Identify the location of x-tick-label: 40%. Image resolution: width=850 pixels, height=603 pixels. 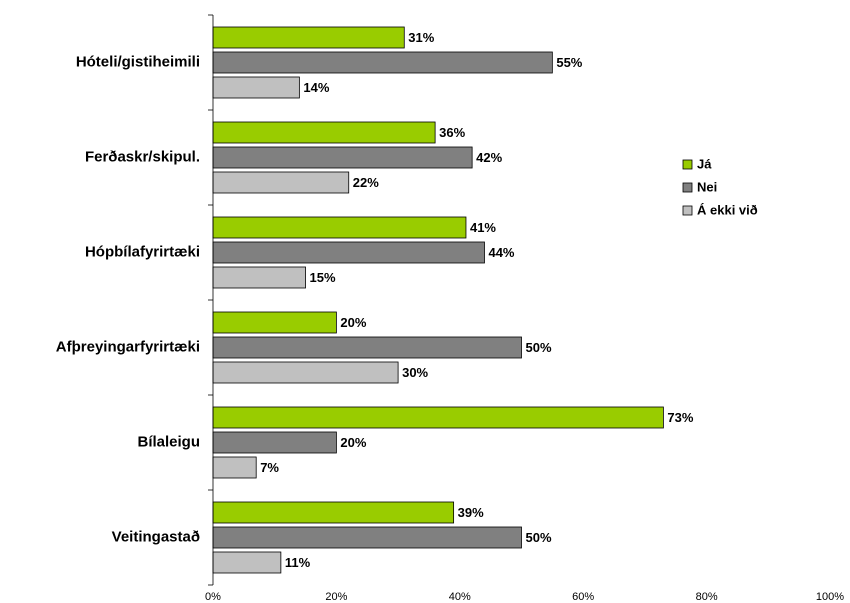
(460, 597).